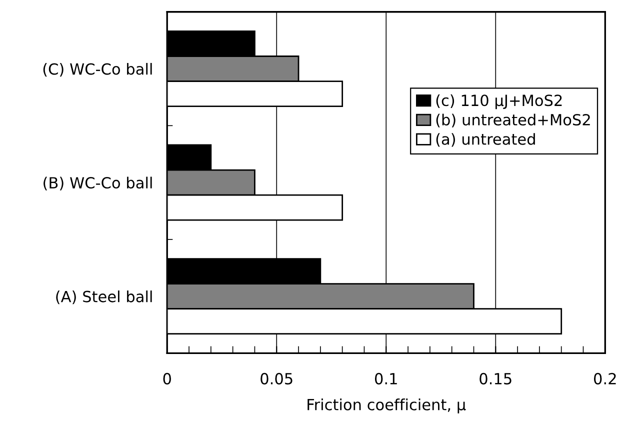 This screenshot has height=424, width=633. Describe the element at coordinates (385, 378) in the screenshot. I see `x-tick-label: 0.1` at that location.